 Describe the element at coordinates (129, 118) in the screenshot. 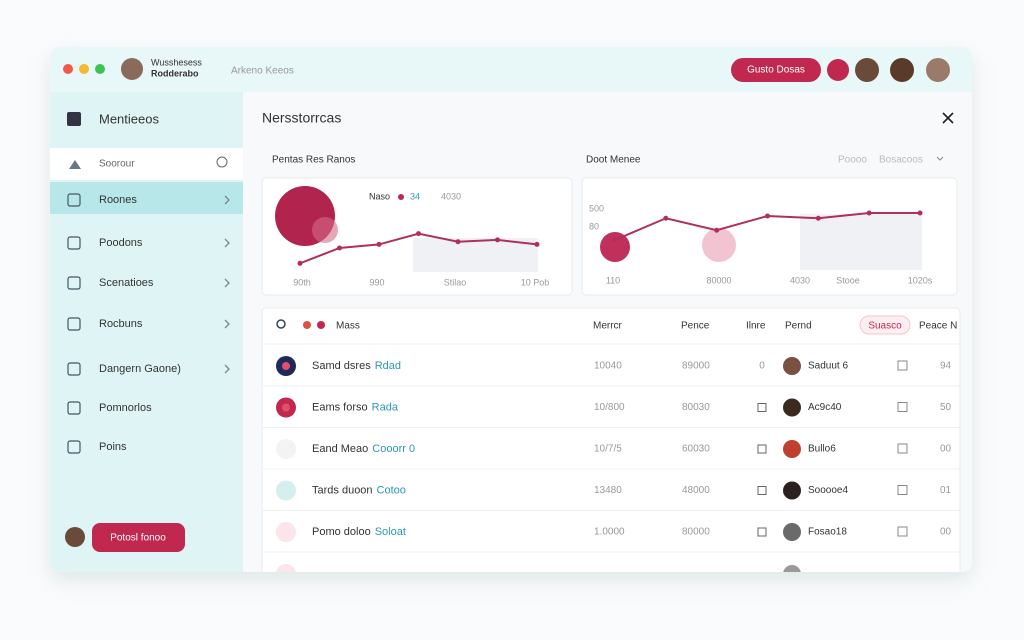

I see `sidebar-title: Mentieeos` at that location.